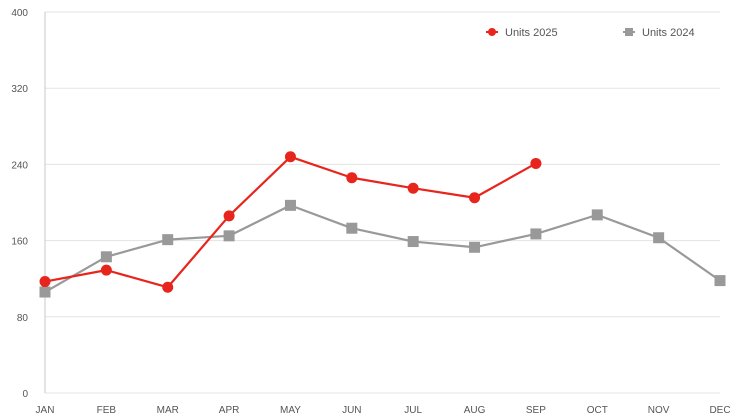 This screenshot has width=746, height=420. Describe the element at coordinates (413, 410) in the screenshot. I see `x-tick-label: JUL` at that location.